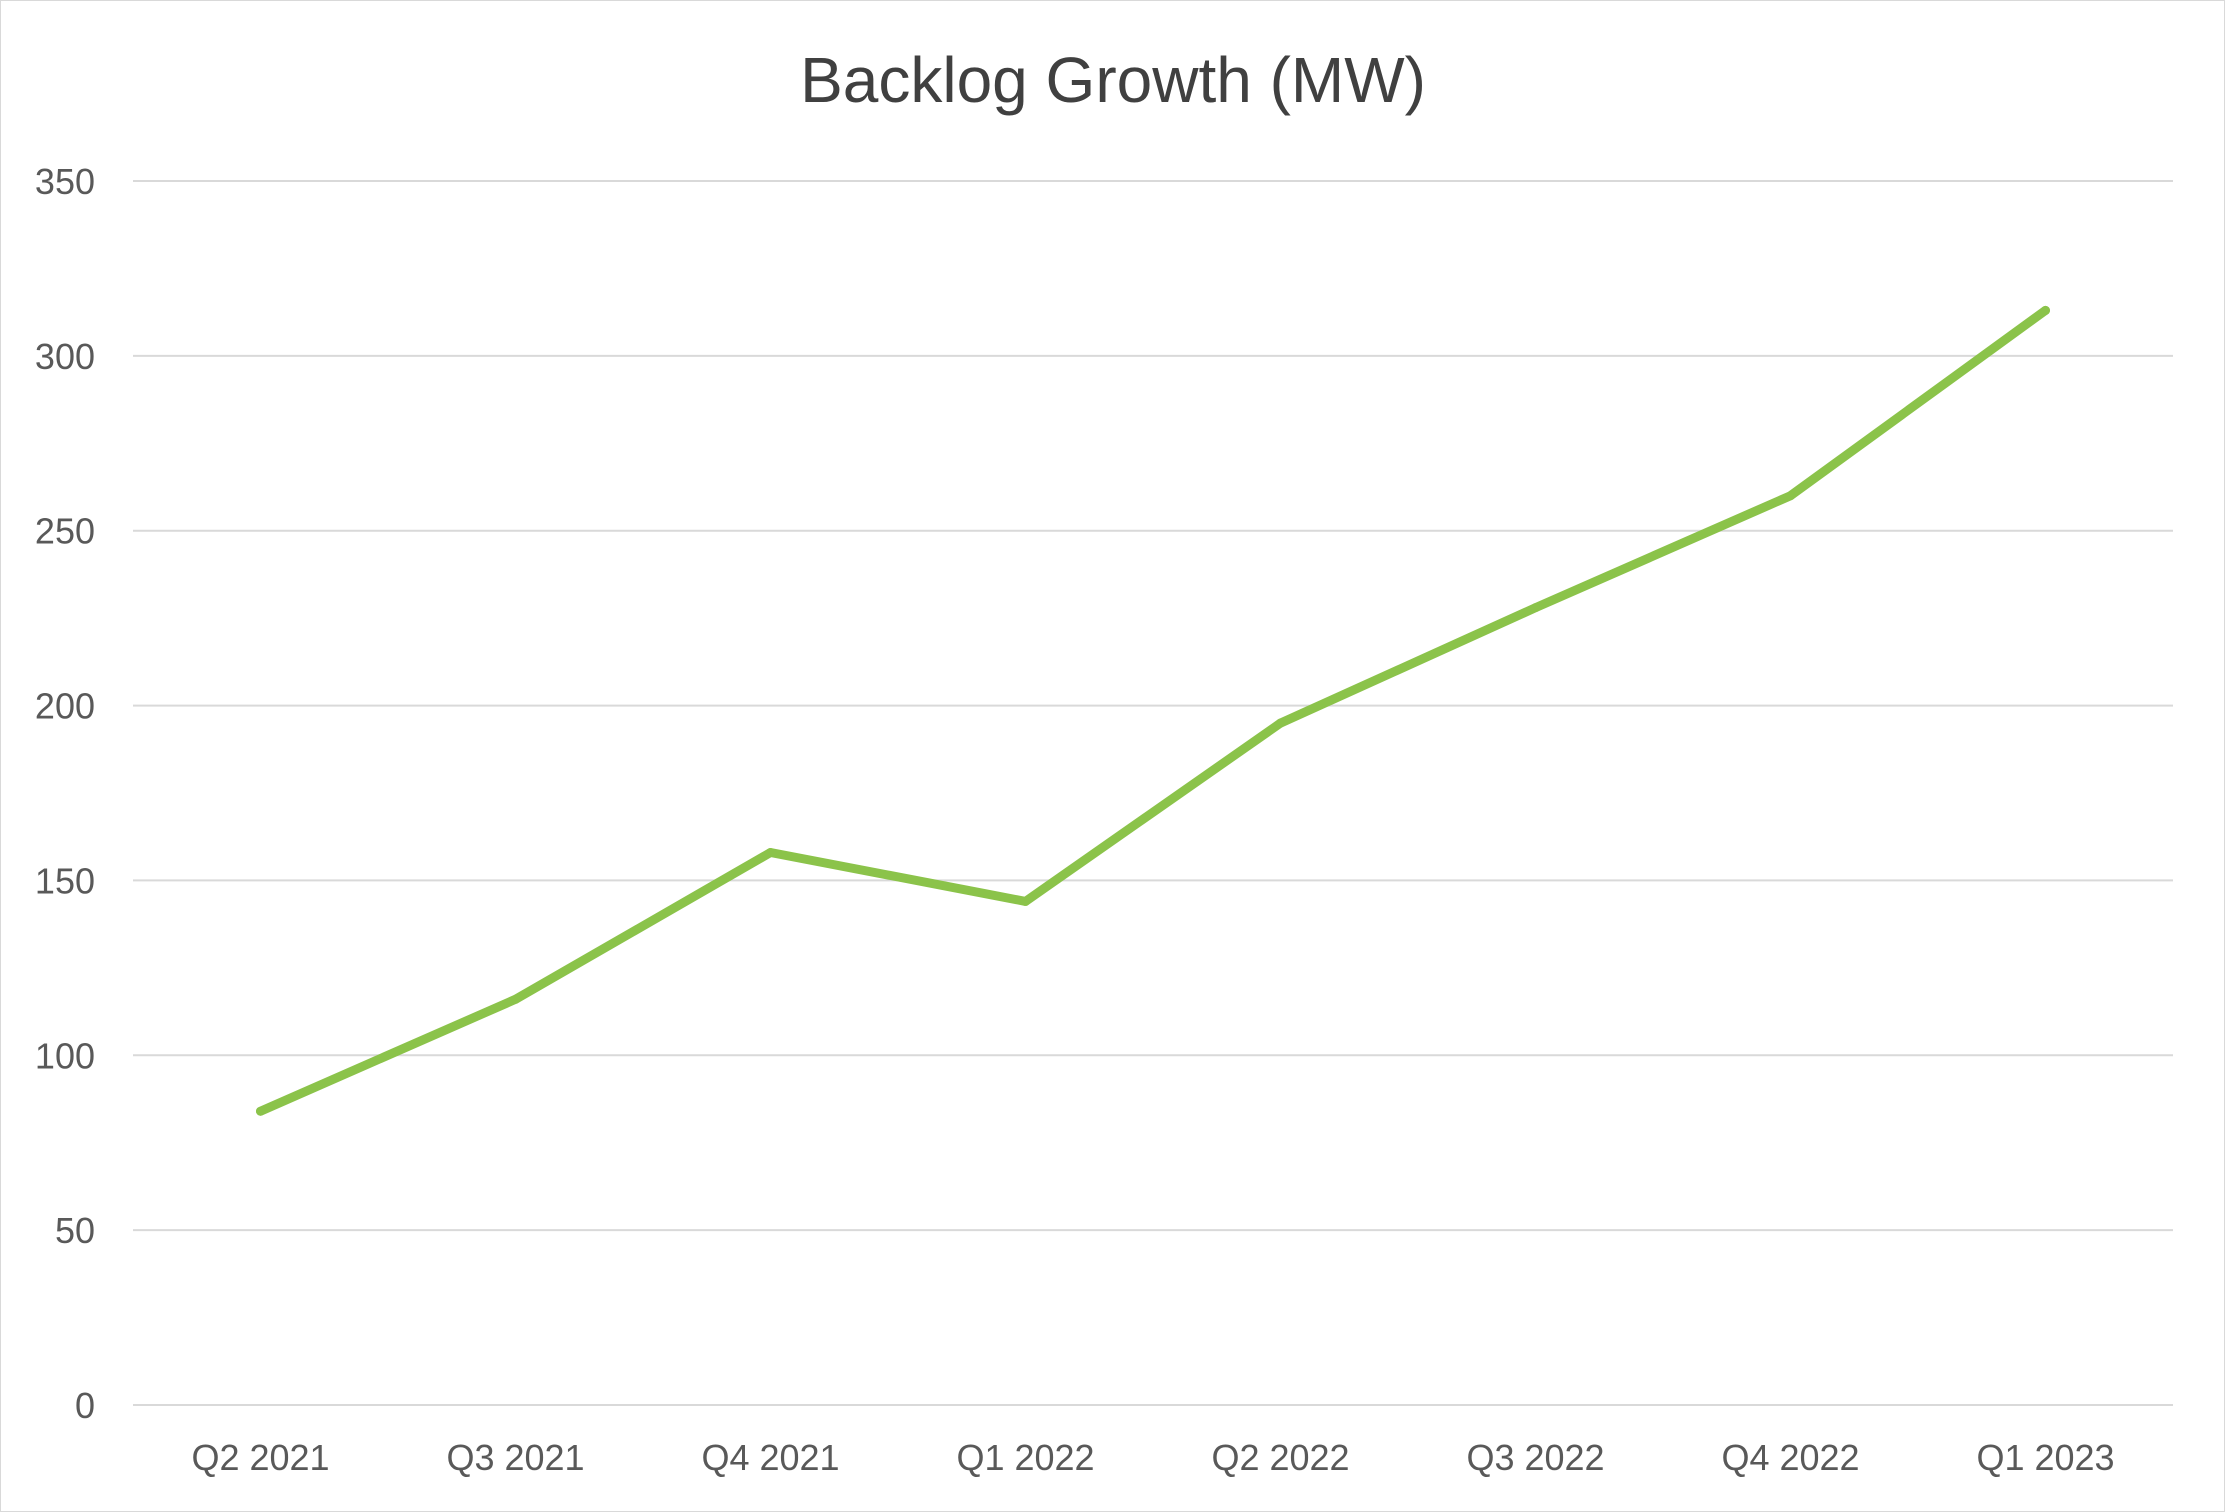  Describe the element at coordinates (65, 1055) in the screenshot. I see `y-tick-label: 100` at that location.